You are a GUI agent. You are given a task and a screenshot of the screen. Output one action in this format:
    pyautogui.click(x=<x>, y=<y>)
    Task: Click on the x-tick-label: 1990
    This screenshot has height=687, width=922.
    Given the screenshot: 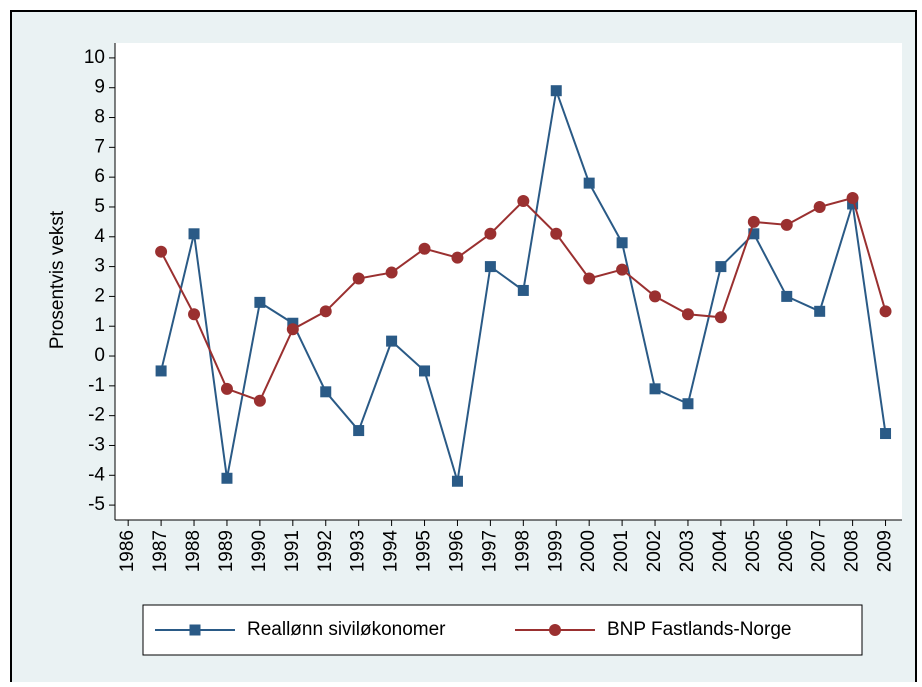 What is the action you would take?
    pyautogui.click(x=259, y=551)
    